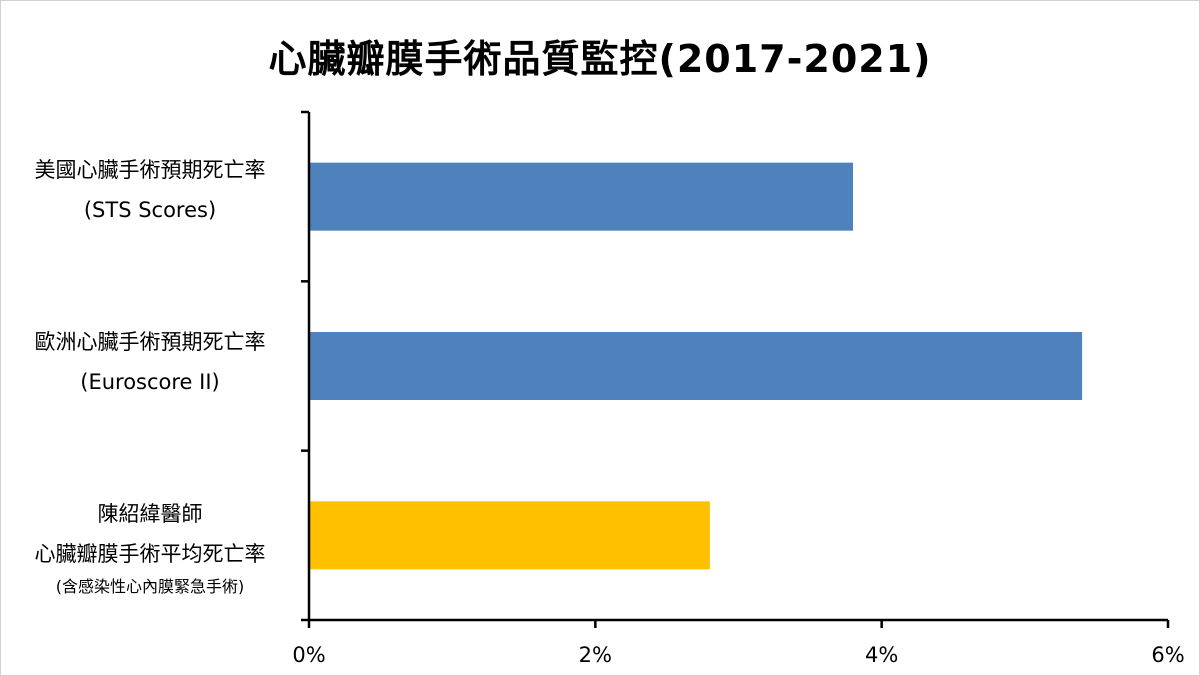 Image resolution: width=1200 pixels, height=676 pixels. I want to click on x-tick-label: 0%, so click(308, 655).